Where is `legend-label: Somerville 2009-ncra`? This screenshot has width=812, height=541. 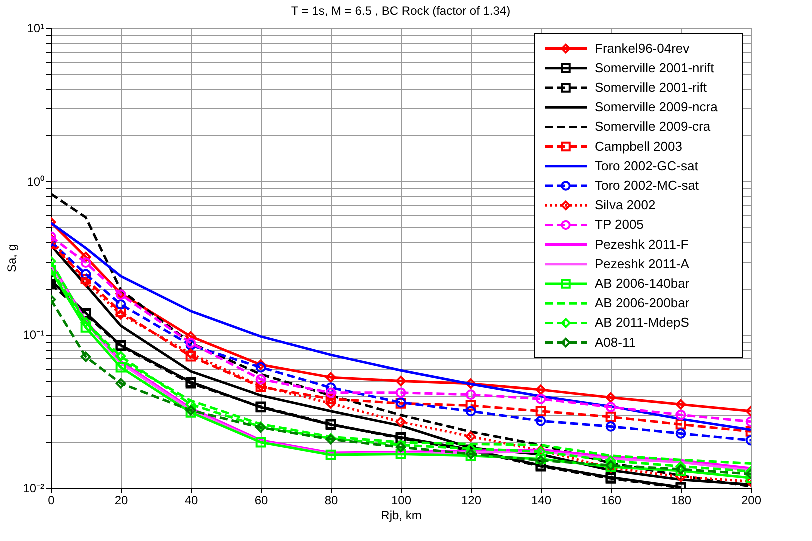 legend-label: Somerville 2009-ncra is located at coordinates (657, 107).